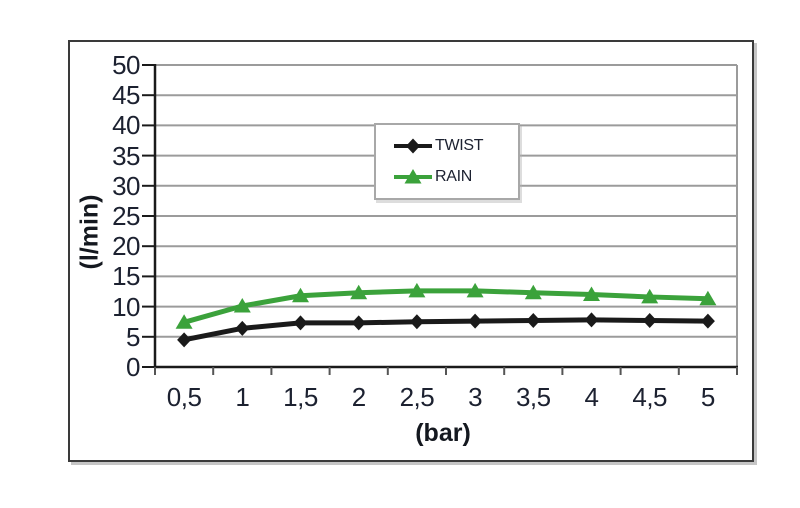 The width and height of the screenshot is (800, 508). What do you see at coordinates (417, 397) in the screenshot?
I see `x-tick-label: 2,5` at bounding box center [417, 397].